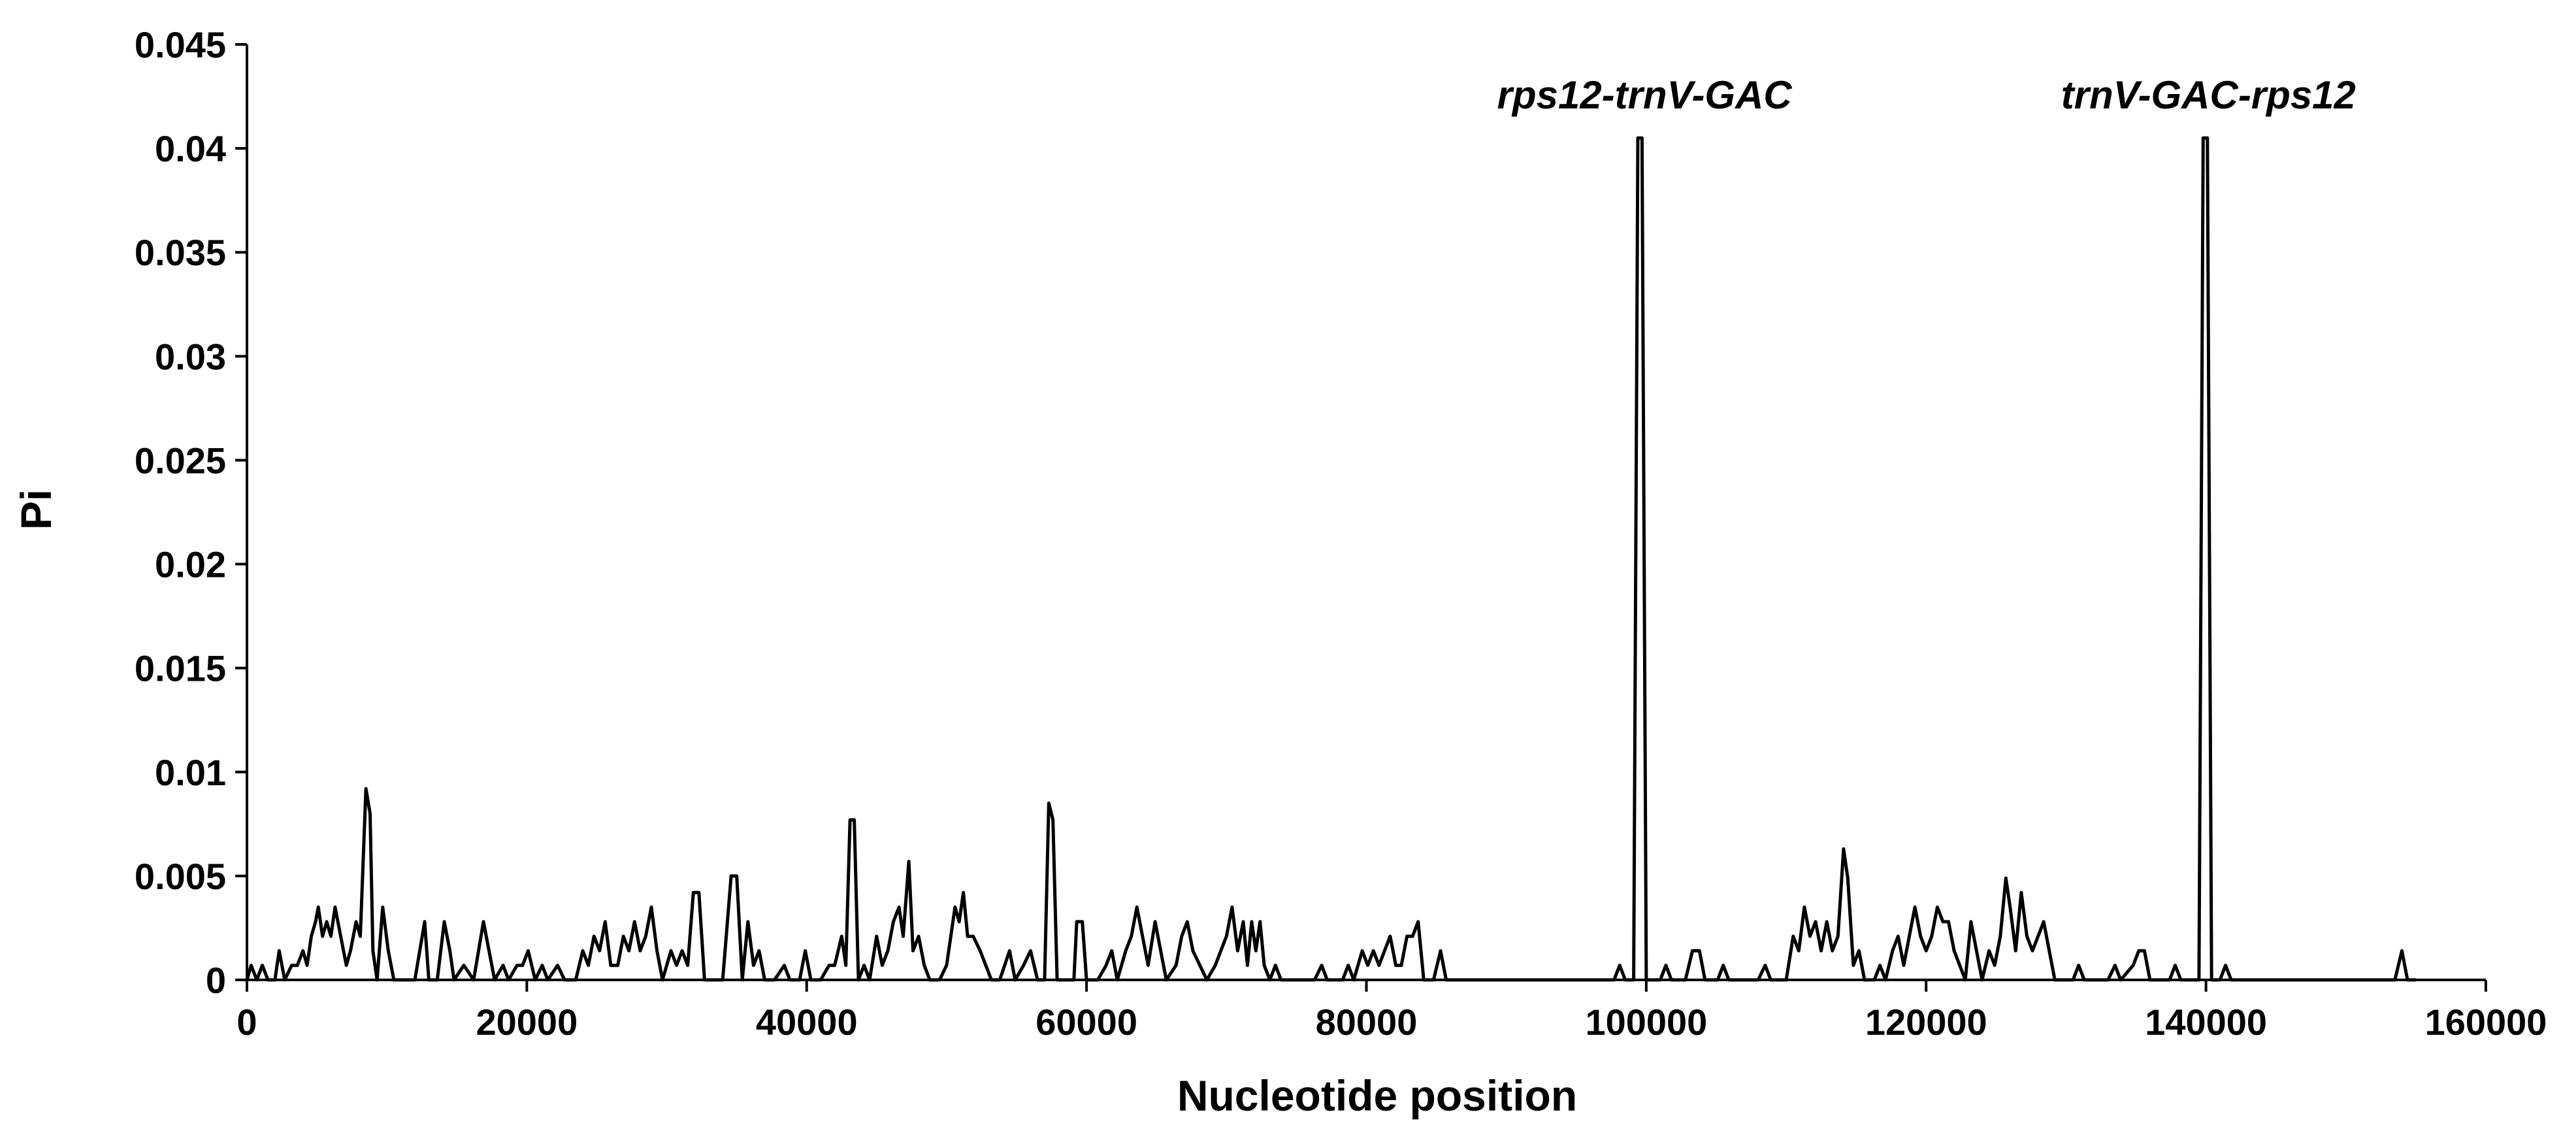 The height and width of the screenshot is (1138, 2576). What do you see at coordinates (180, 252) in the screenshot?
I see `y-tick-label: 0.035` at bounding box center [180, 252].